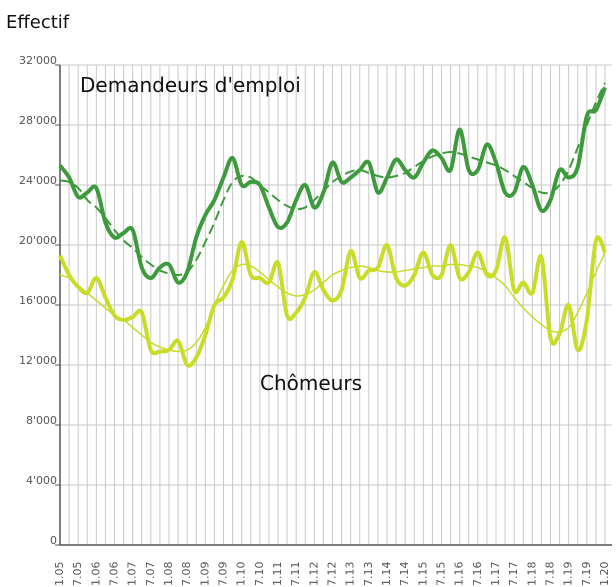 This screenshot has width=616, height=587. What do you see at coordinates (241, 574) in the screenshot?
I see `x-tick-label: 1.10` at bounding box center [241, 574].